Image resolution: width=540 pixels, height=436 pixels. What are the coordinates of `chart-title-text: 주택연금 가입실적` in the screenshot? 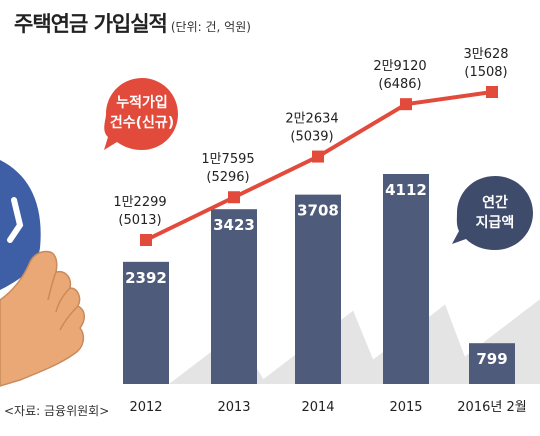 It's located at (91, 24).